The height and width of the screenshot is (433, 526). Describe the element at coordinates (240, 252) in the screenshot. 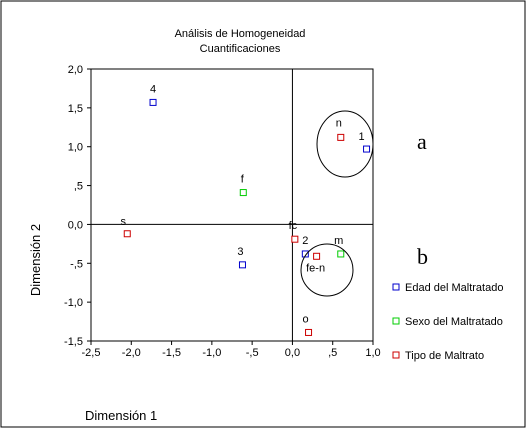

I see `point-label: 3` at that location.